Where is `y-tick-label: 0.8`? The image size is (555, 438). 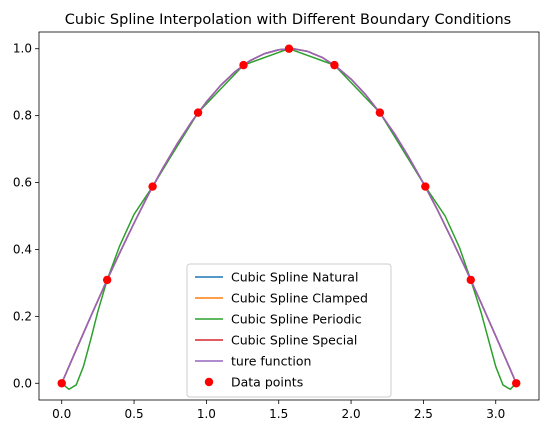 y-tick-label: 0.8 is located at coordinates (22, 116).